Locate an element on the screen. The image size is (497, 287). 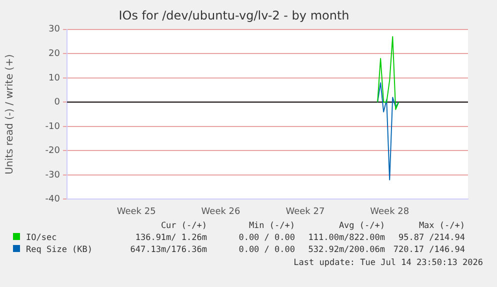
text: Min (-/+) is located at coordinates (271, 226).